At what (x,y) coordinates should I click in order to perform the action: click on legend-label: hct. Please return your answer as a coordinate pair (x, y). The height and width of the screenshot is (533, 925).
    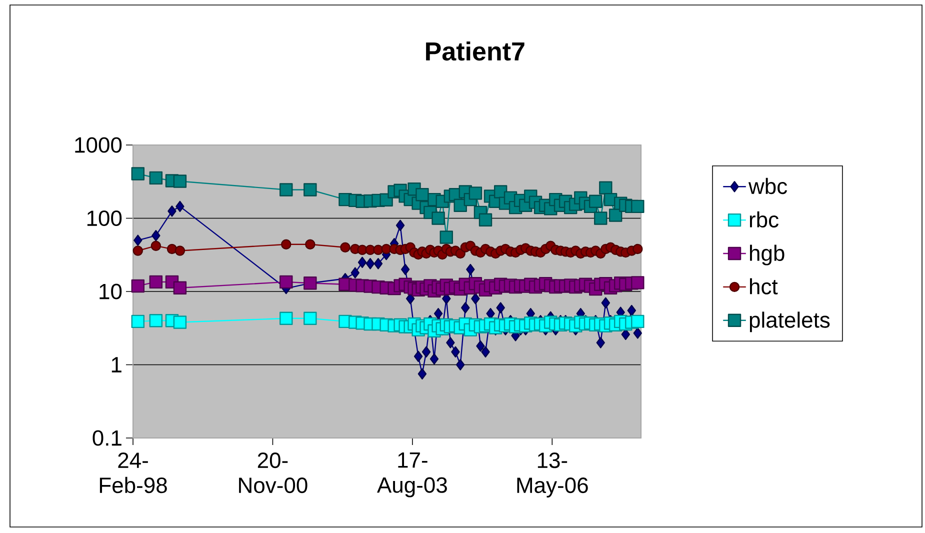
    Looking at the image, I should click on (764, 286).